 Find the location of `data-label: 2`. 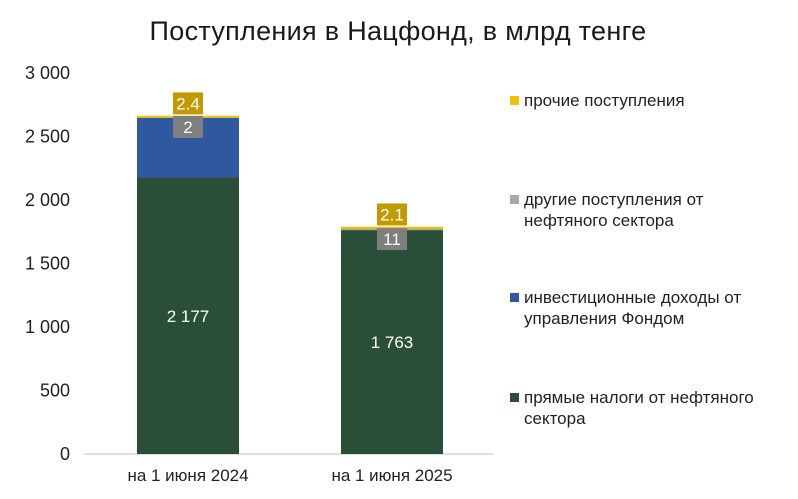

data-label: 2 is located at coordinates (188, 126).